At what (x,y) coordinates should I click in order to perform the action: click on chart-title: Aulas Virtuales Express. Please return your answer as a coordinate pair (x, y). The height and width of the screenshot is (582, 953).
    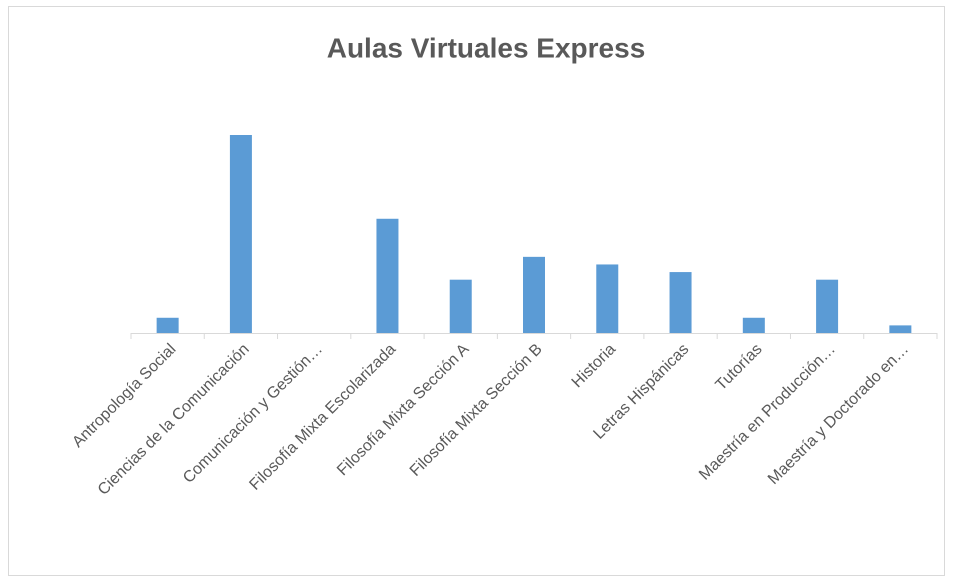
    Looking at the image, I should click on (486, 47).